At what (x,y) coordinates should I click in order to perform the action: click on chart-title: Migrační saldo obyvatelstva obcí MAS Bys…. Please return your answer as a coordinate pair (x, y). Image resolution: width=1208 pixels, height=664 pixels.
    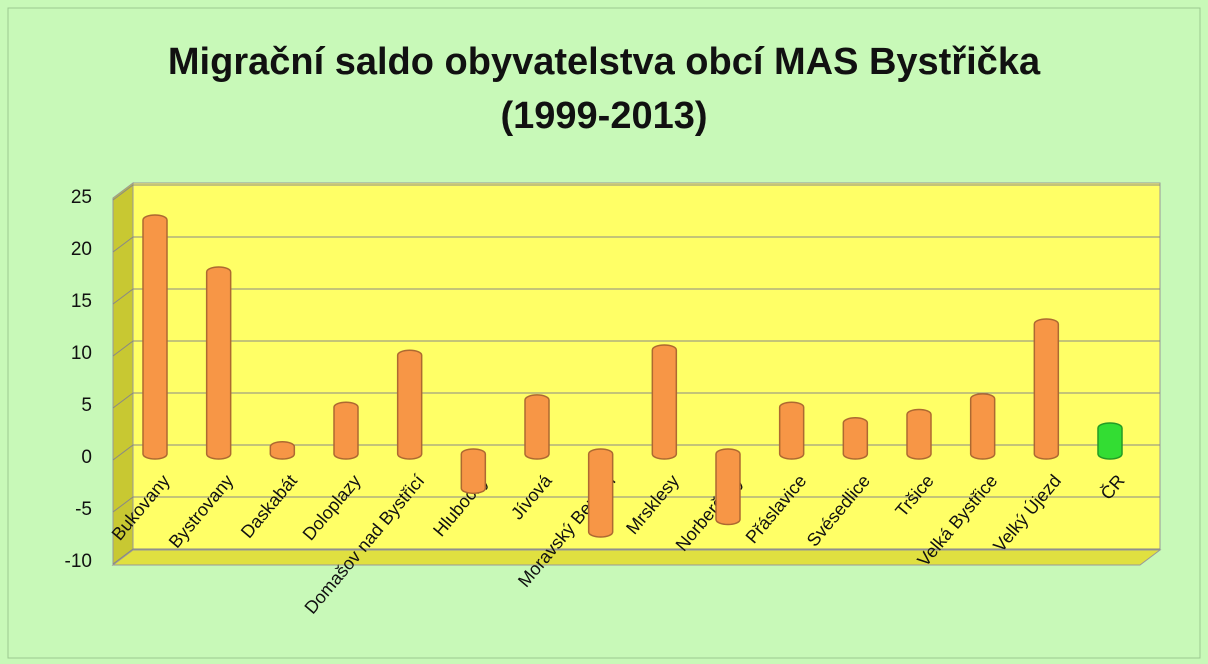
    Looking at the image, I should click on (604, 62).